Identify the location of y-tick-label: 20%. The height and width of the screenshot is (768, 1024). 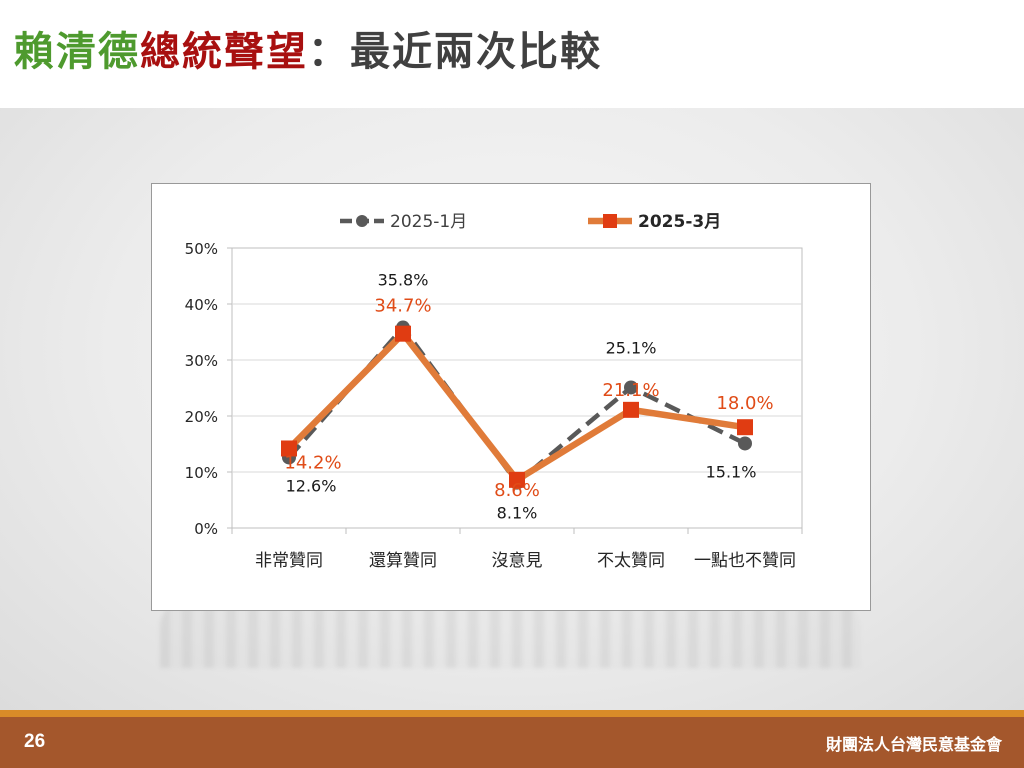
(201, 417).